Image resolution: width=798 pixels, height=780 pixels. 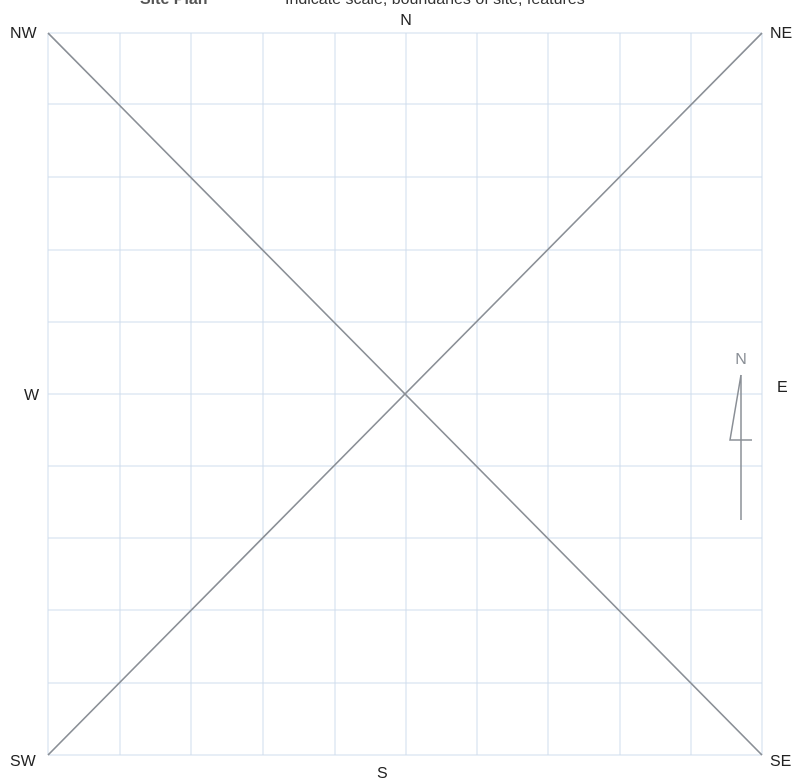 What do you see at coordinates (782, 387) in the screenshot?
I see `label-e: E` at bounding box center [782, 387].